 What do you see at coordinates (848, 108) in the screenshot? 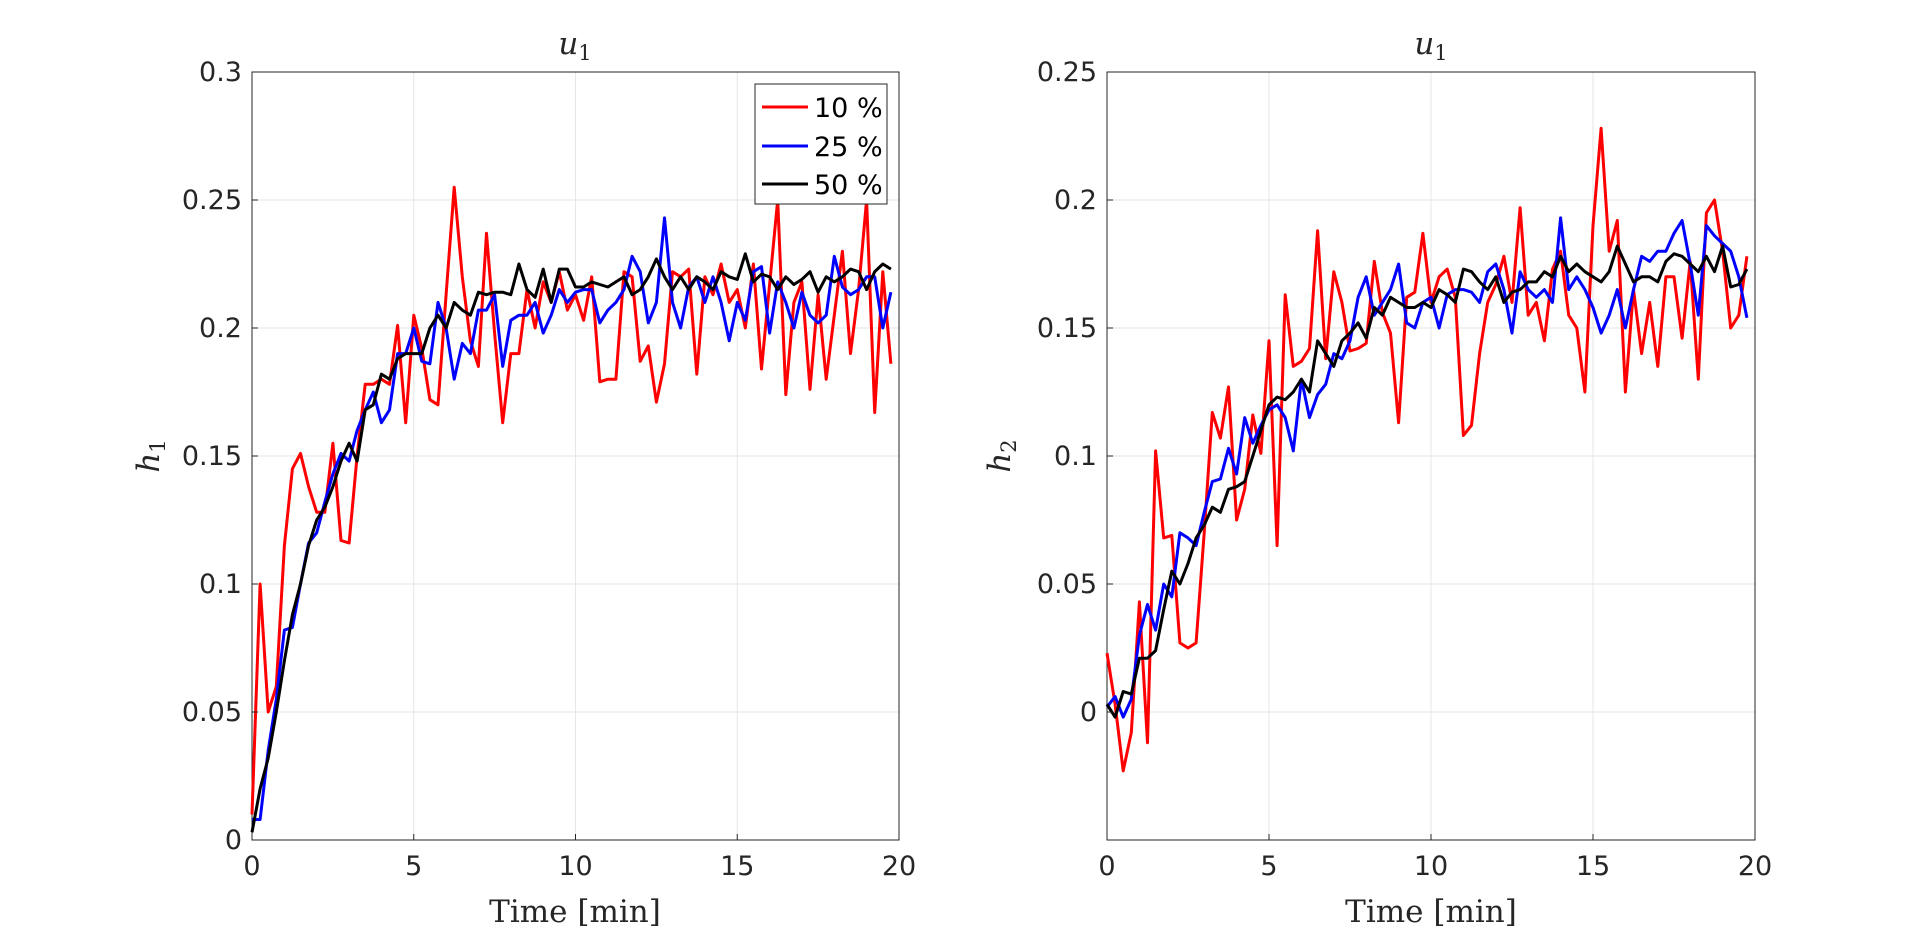
I see `legend-label-10: 10 %` at bounding box center [848, 108].